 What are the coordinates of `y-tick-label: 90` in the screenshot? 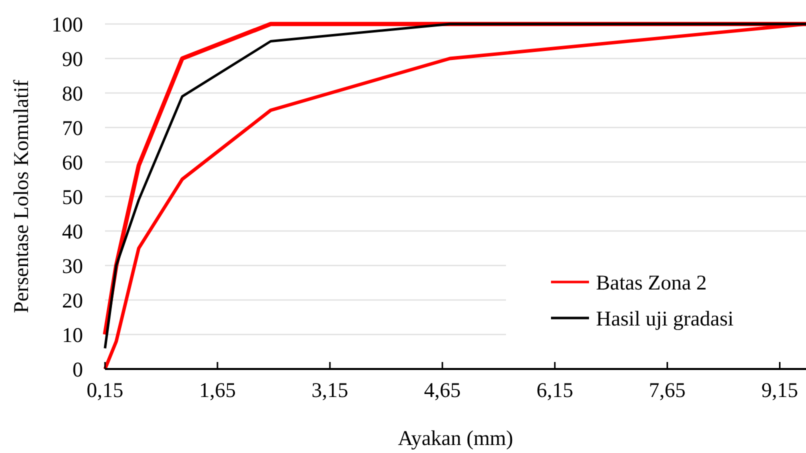 It's located at (72, 58).